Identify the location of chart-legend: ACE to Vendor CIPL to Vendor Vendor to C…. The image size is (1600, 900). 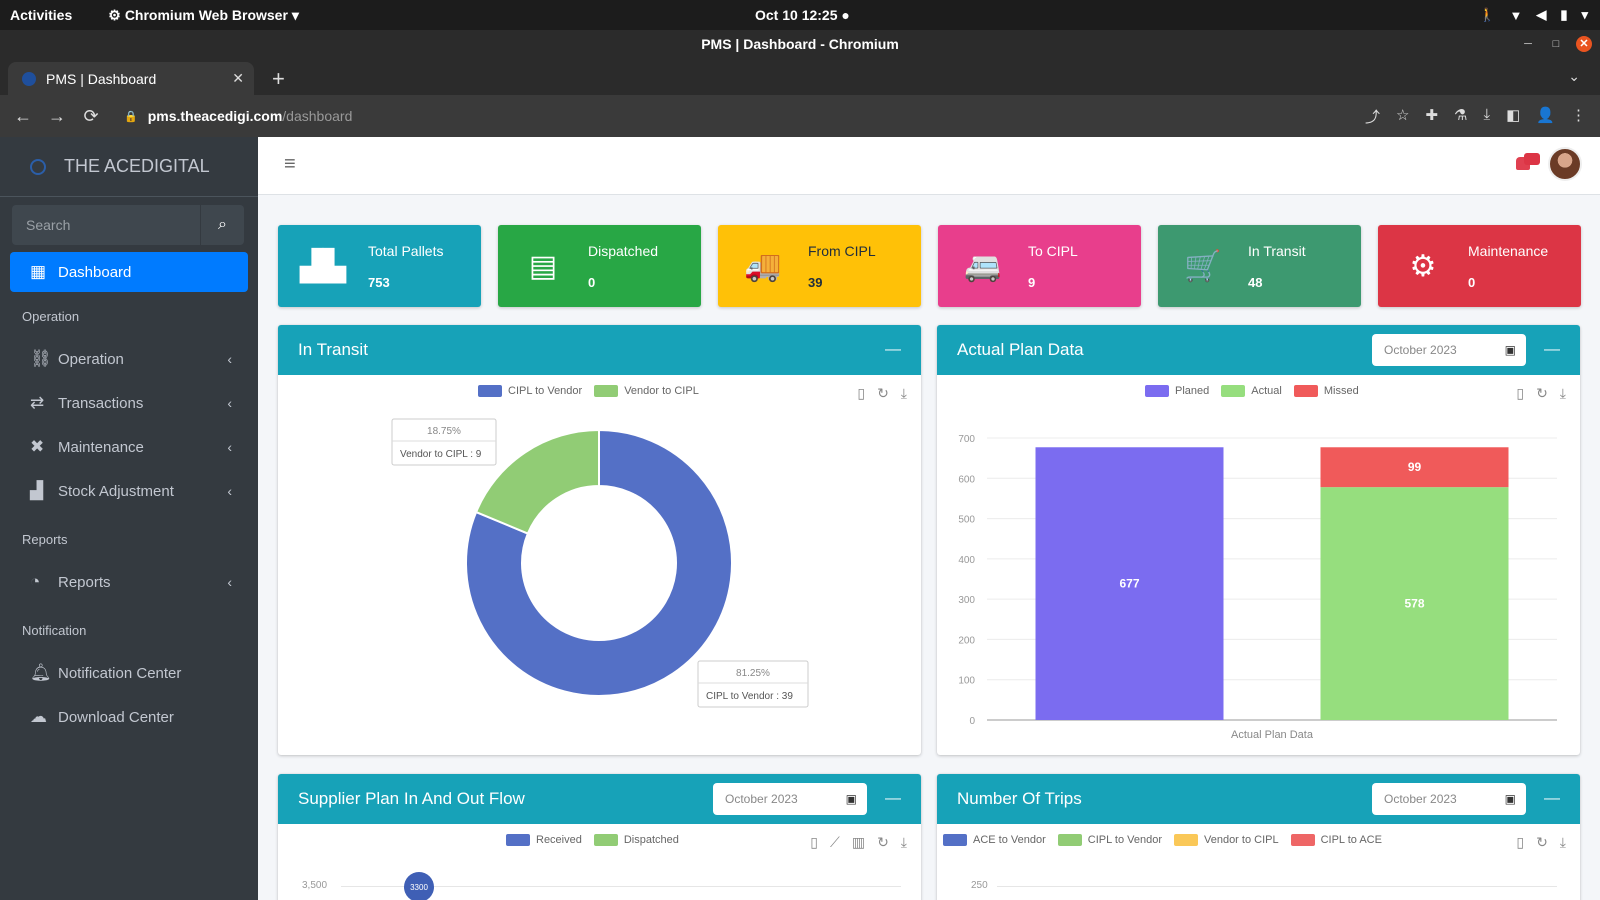
(1162, 840).